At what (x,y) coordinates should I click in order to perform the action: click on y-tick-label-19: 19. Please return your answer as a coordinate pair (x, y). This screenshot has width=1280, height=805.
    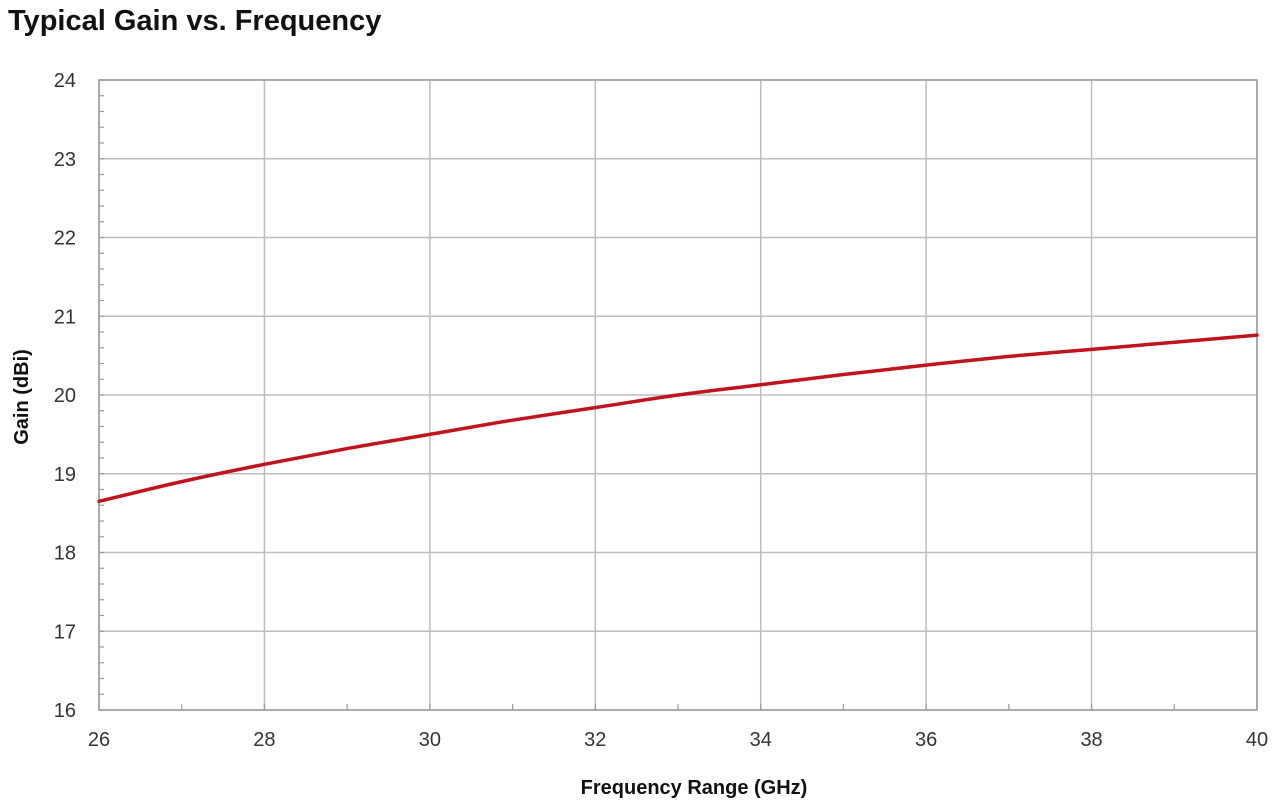
    Looking at the image, I should click on (65, 475).